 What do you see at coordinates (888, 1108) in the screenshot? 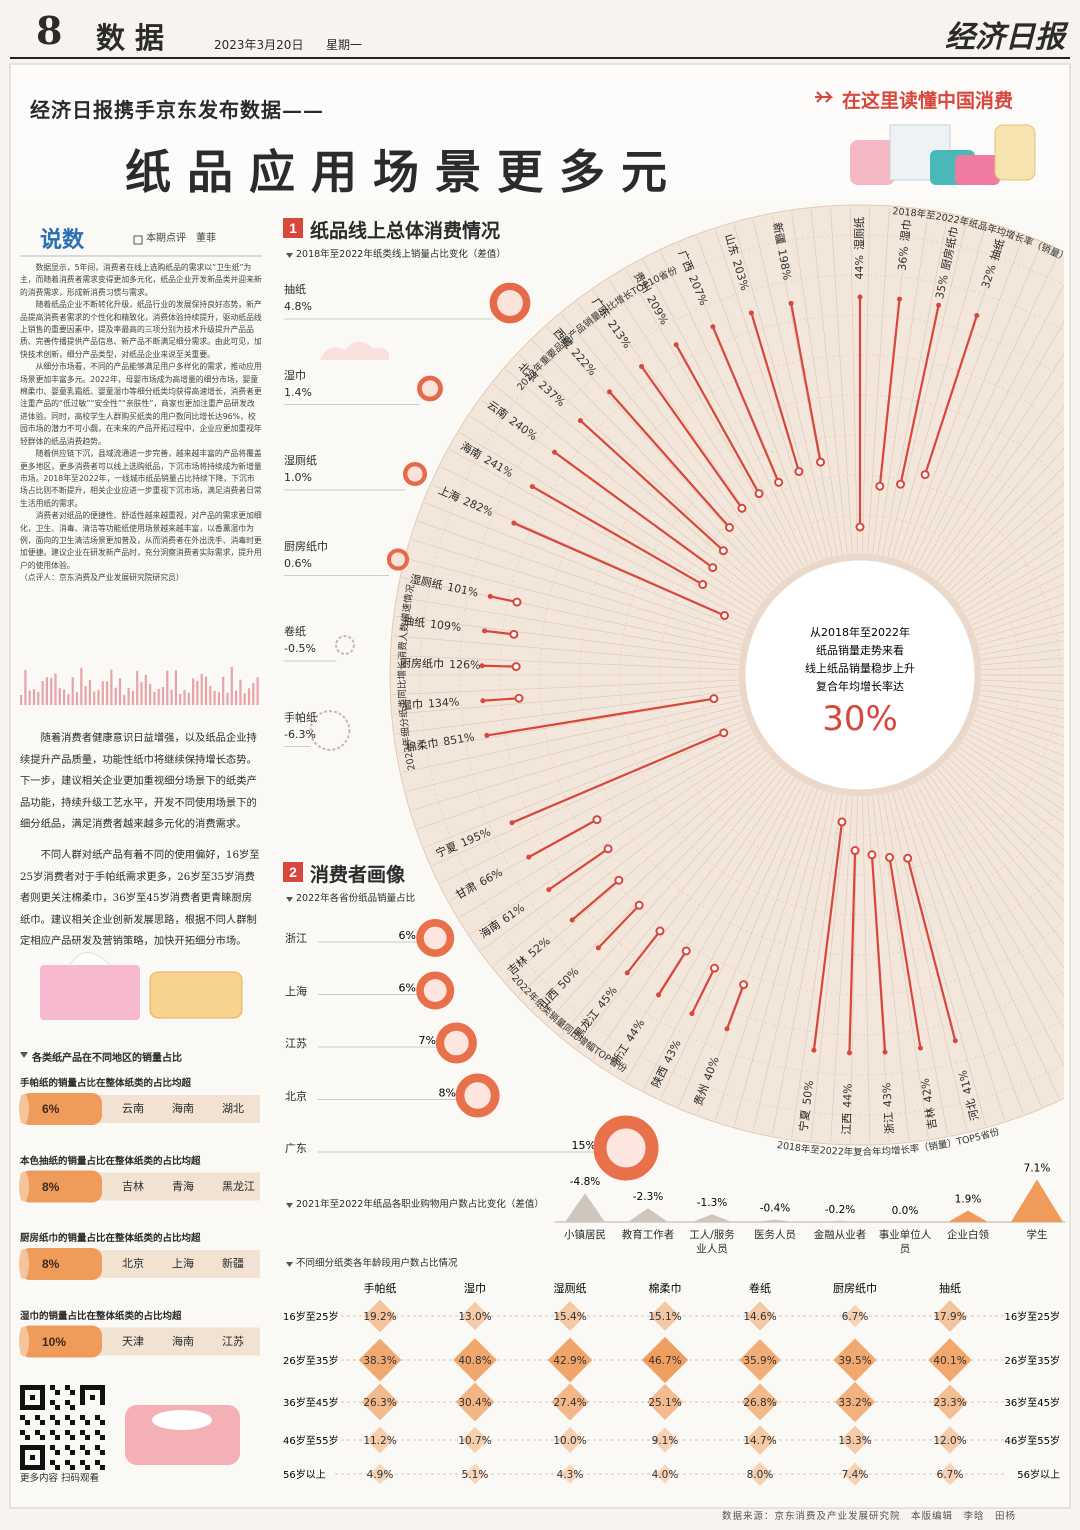
I see `radial-label: 浙江 43%` at bounding box center [888, 1108].